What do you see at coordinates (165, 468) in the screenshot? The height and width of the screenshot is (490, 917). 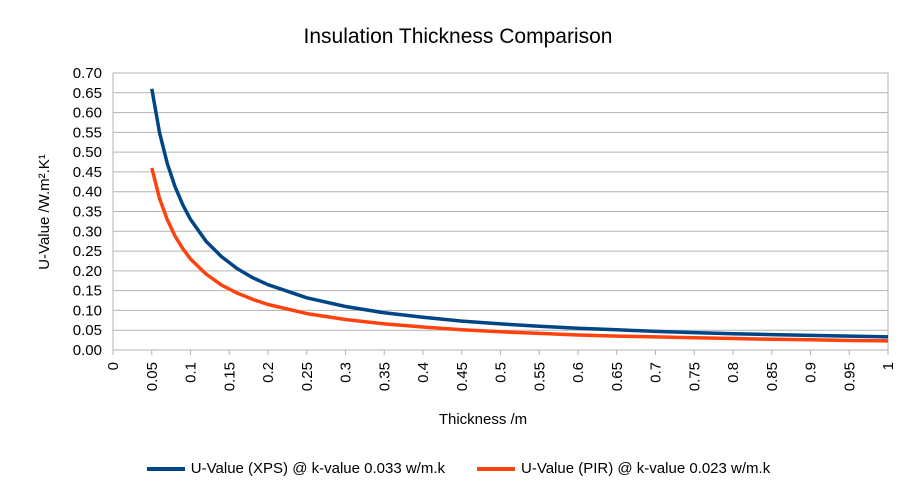 I see `legend-swatch-xps` at bounding box center [165, 468].